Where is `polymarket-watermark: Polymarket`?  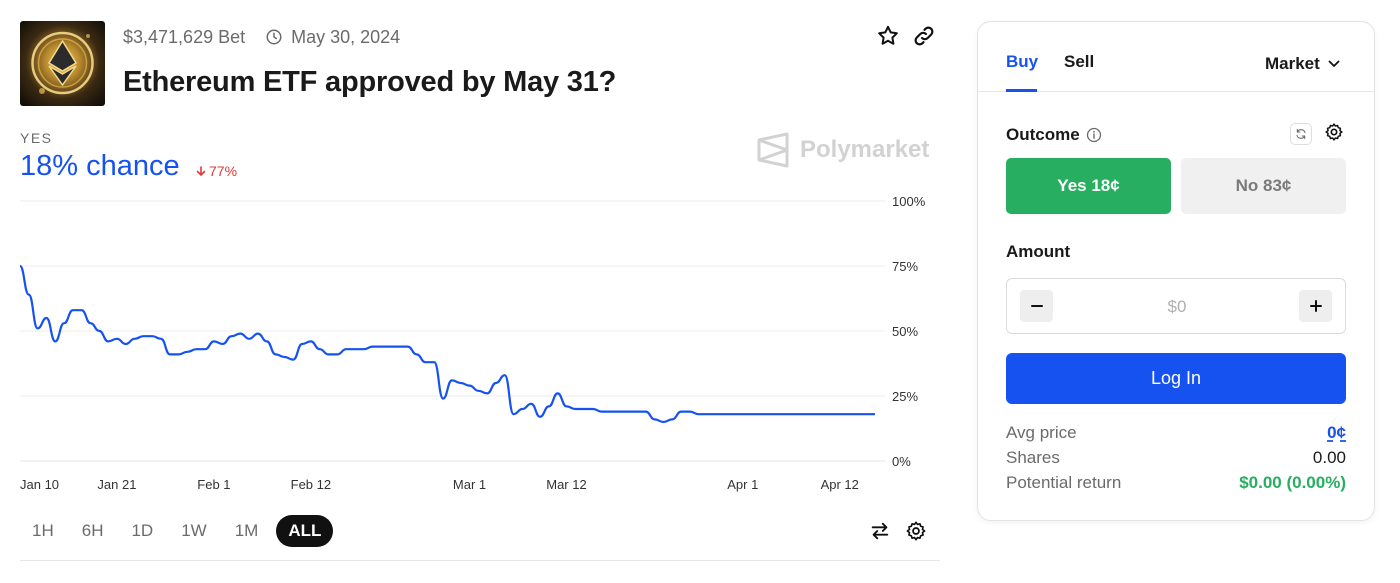
polymarket-watermark: Polymarket is located at coordinates (842, 150).